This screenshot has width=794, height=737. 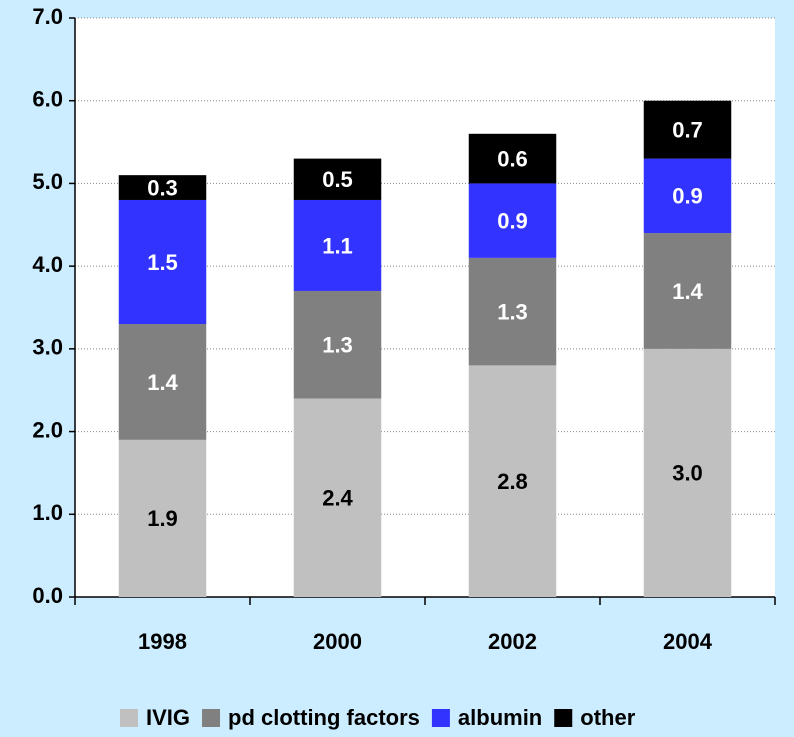 What do you see at coordinates (47, 347) in the screenshot?
I see `y-tick-label: 3.0` at bounding box center [47, 347].